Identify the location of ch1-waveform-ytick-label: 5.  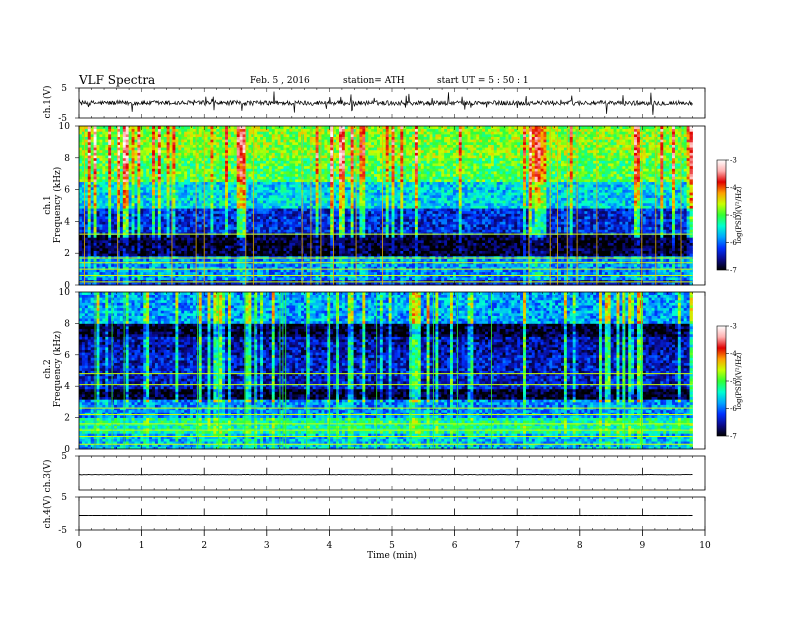
(64, 89).